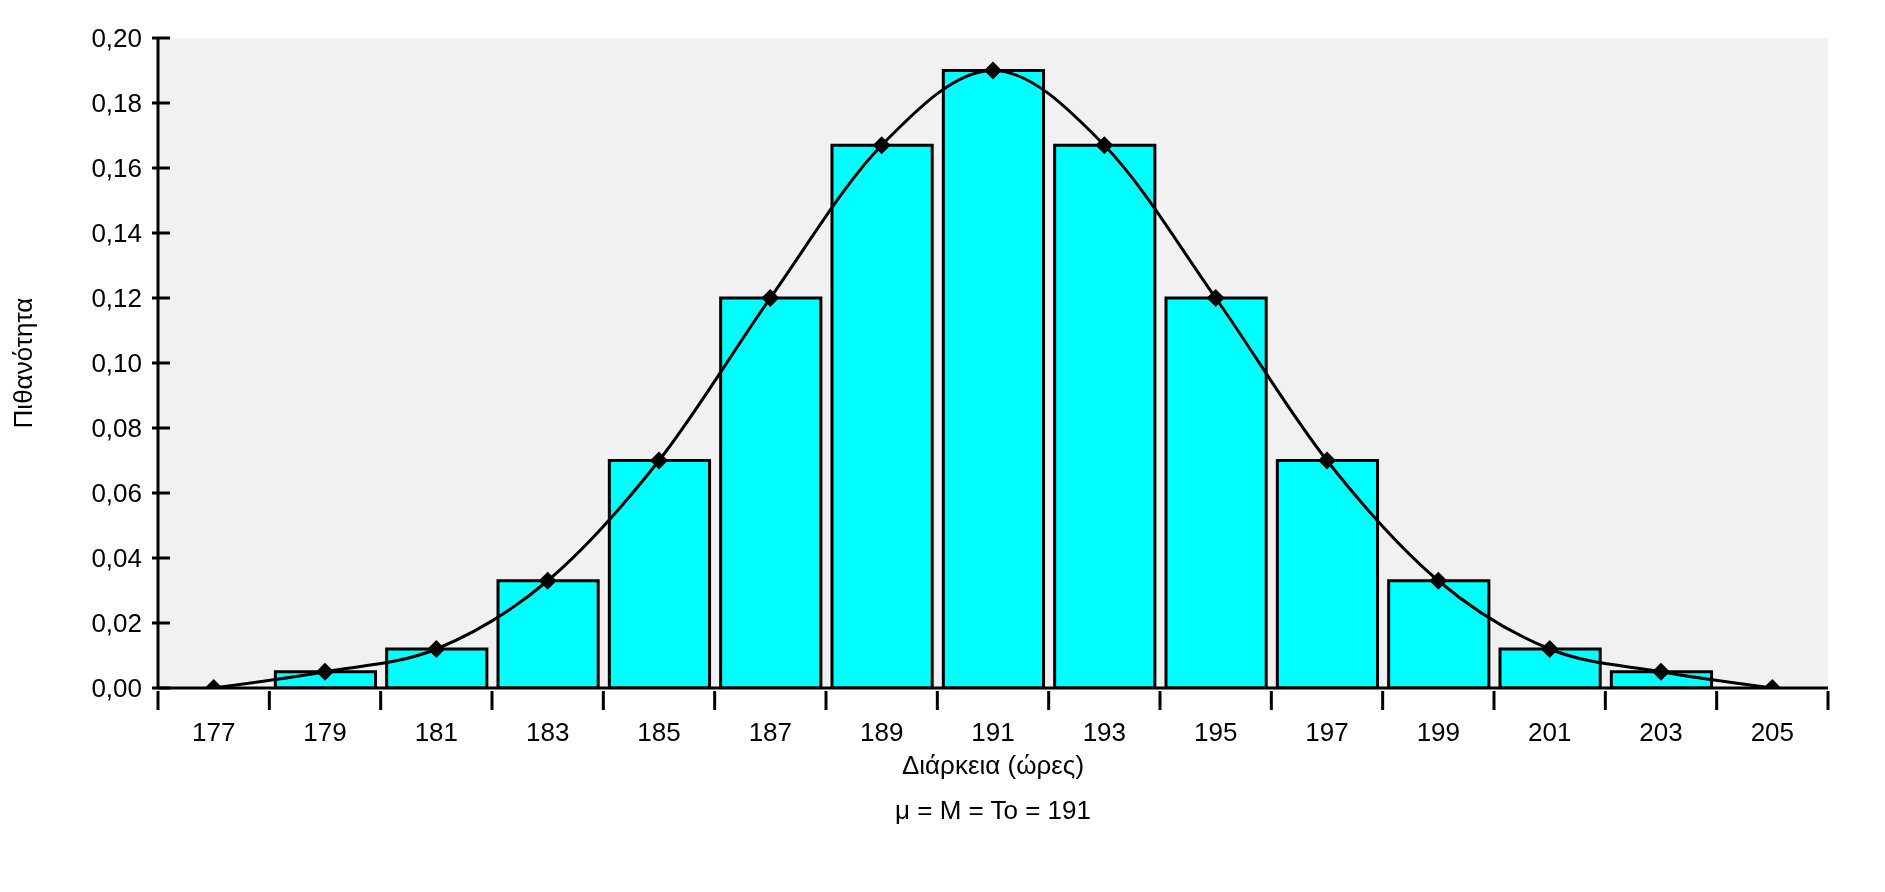  What do you see at coordinates (881, 732) in the screenshot?
I see `x-tick-label: 189` at bounding box center [881, 732].